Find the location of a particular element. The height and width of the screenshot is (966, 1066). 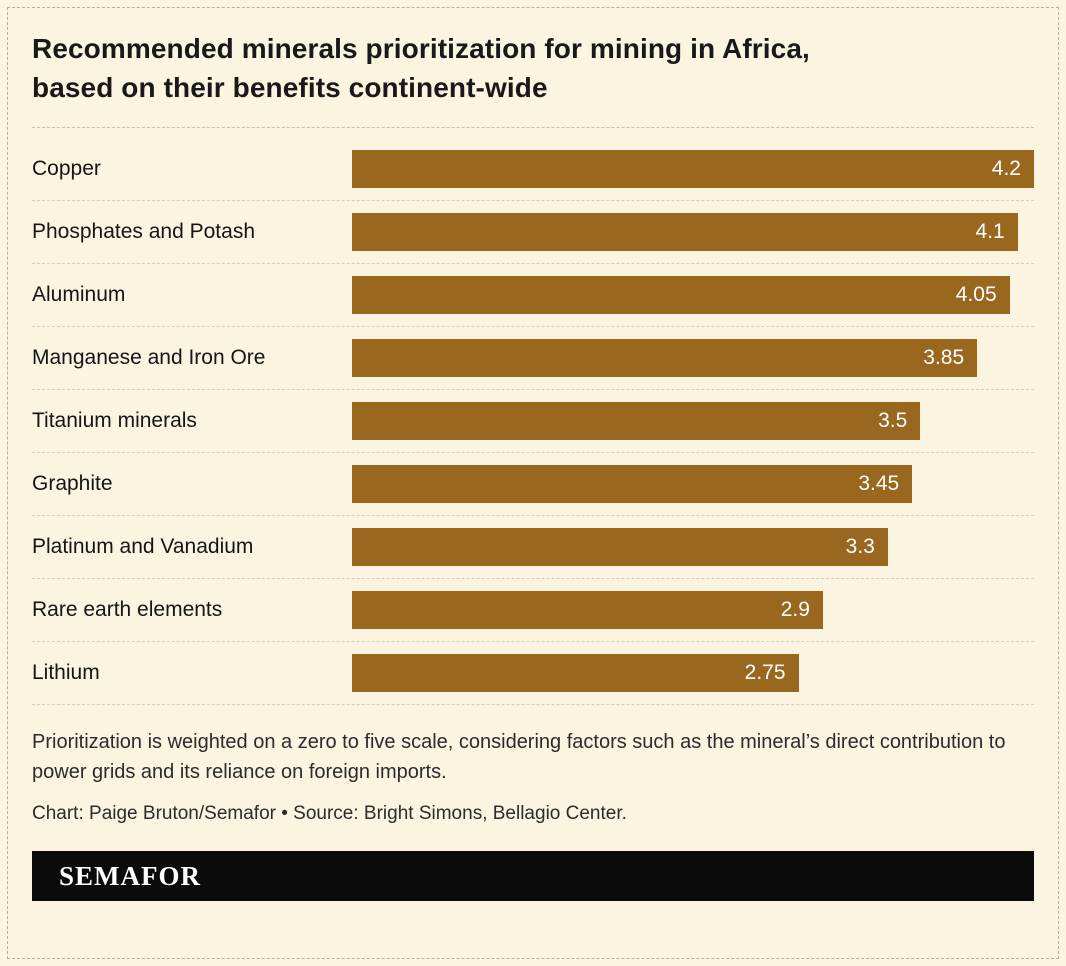

bar-row: Aluminum 4.05 is located at coordinates (533, 296).